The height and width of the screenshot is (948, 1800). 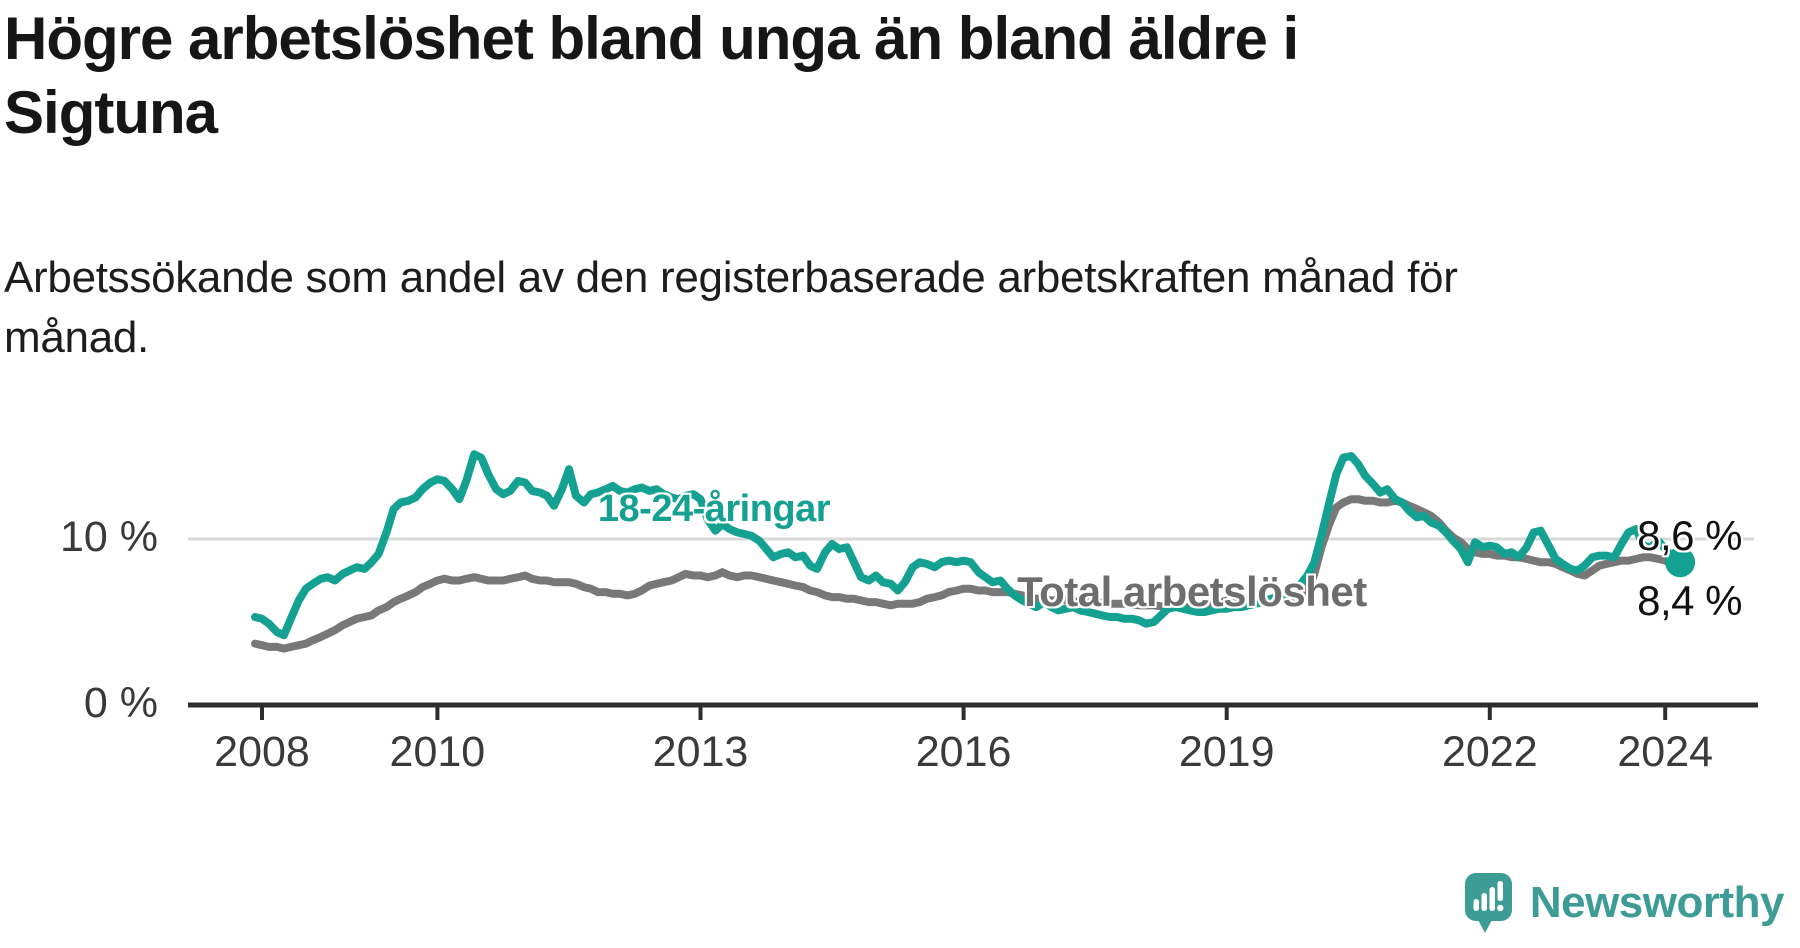 What do you see at coordinates (1690, 536) in the screenshot?
I see `end-label-young: 8,6 %` at bounding box center [1690, 536].